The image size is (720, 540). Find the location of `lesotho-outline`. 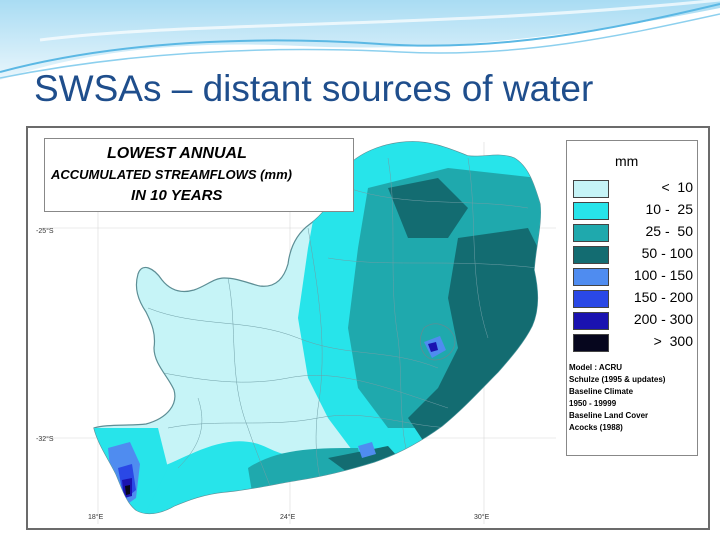

lesotho-outline is located at coordinates (438, 342).